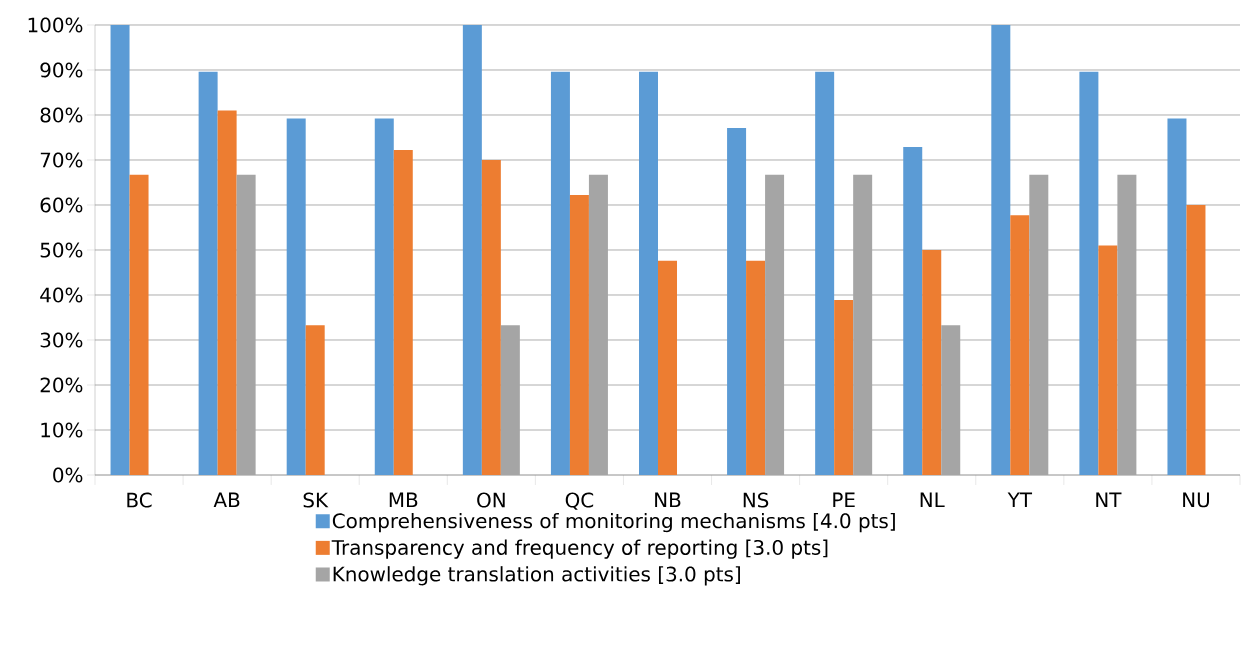  I want to click on legend-label: Transparency and frequency of reporting [3.0 pts], so click(579, 549).